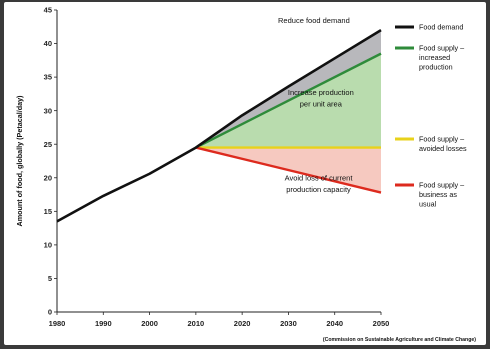  I want to click on y-tick-label: 40, so click(48, 43).